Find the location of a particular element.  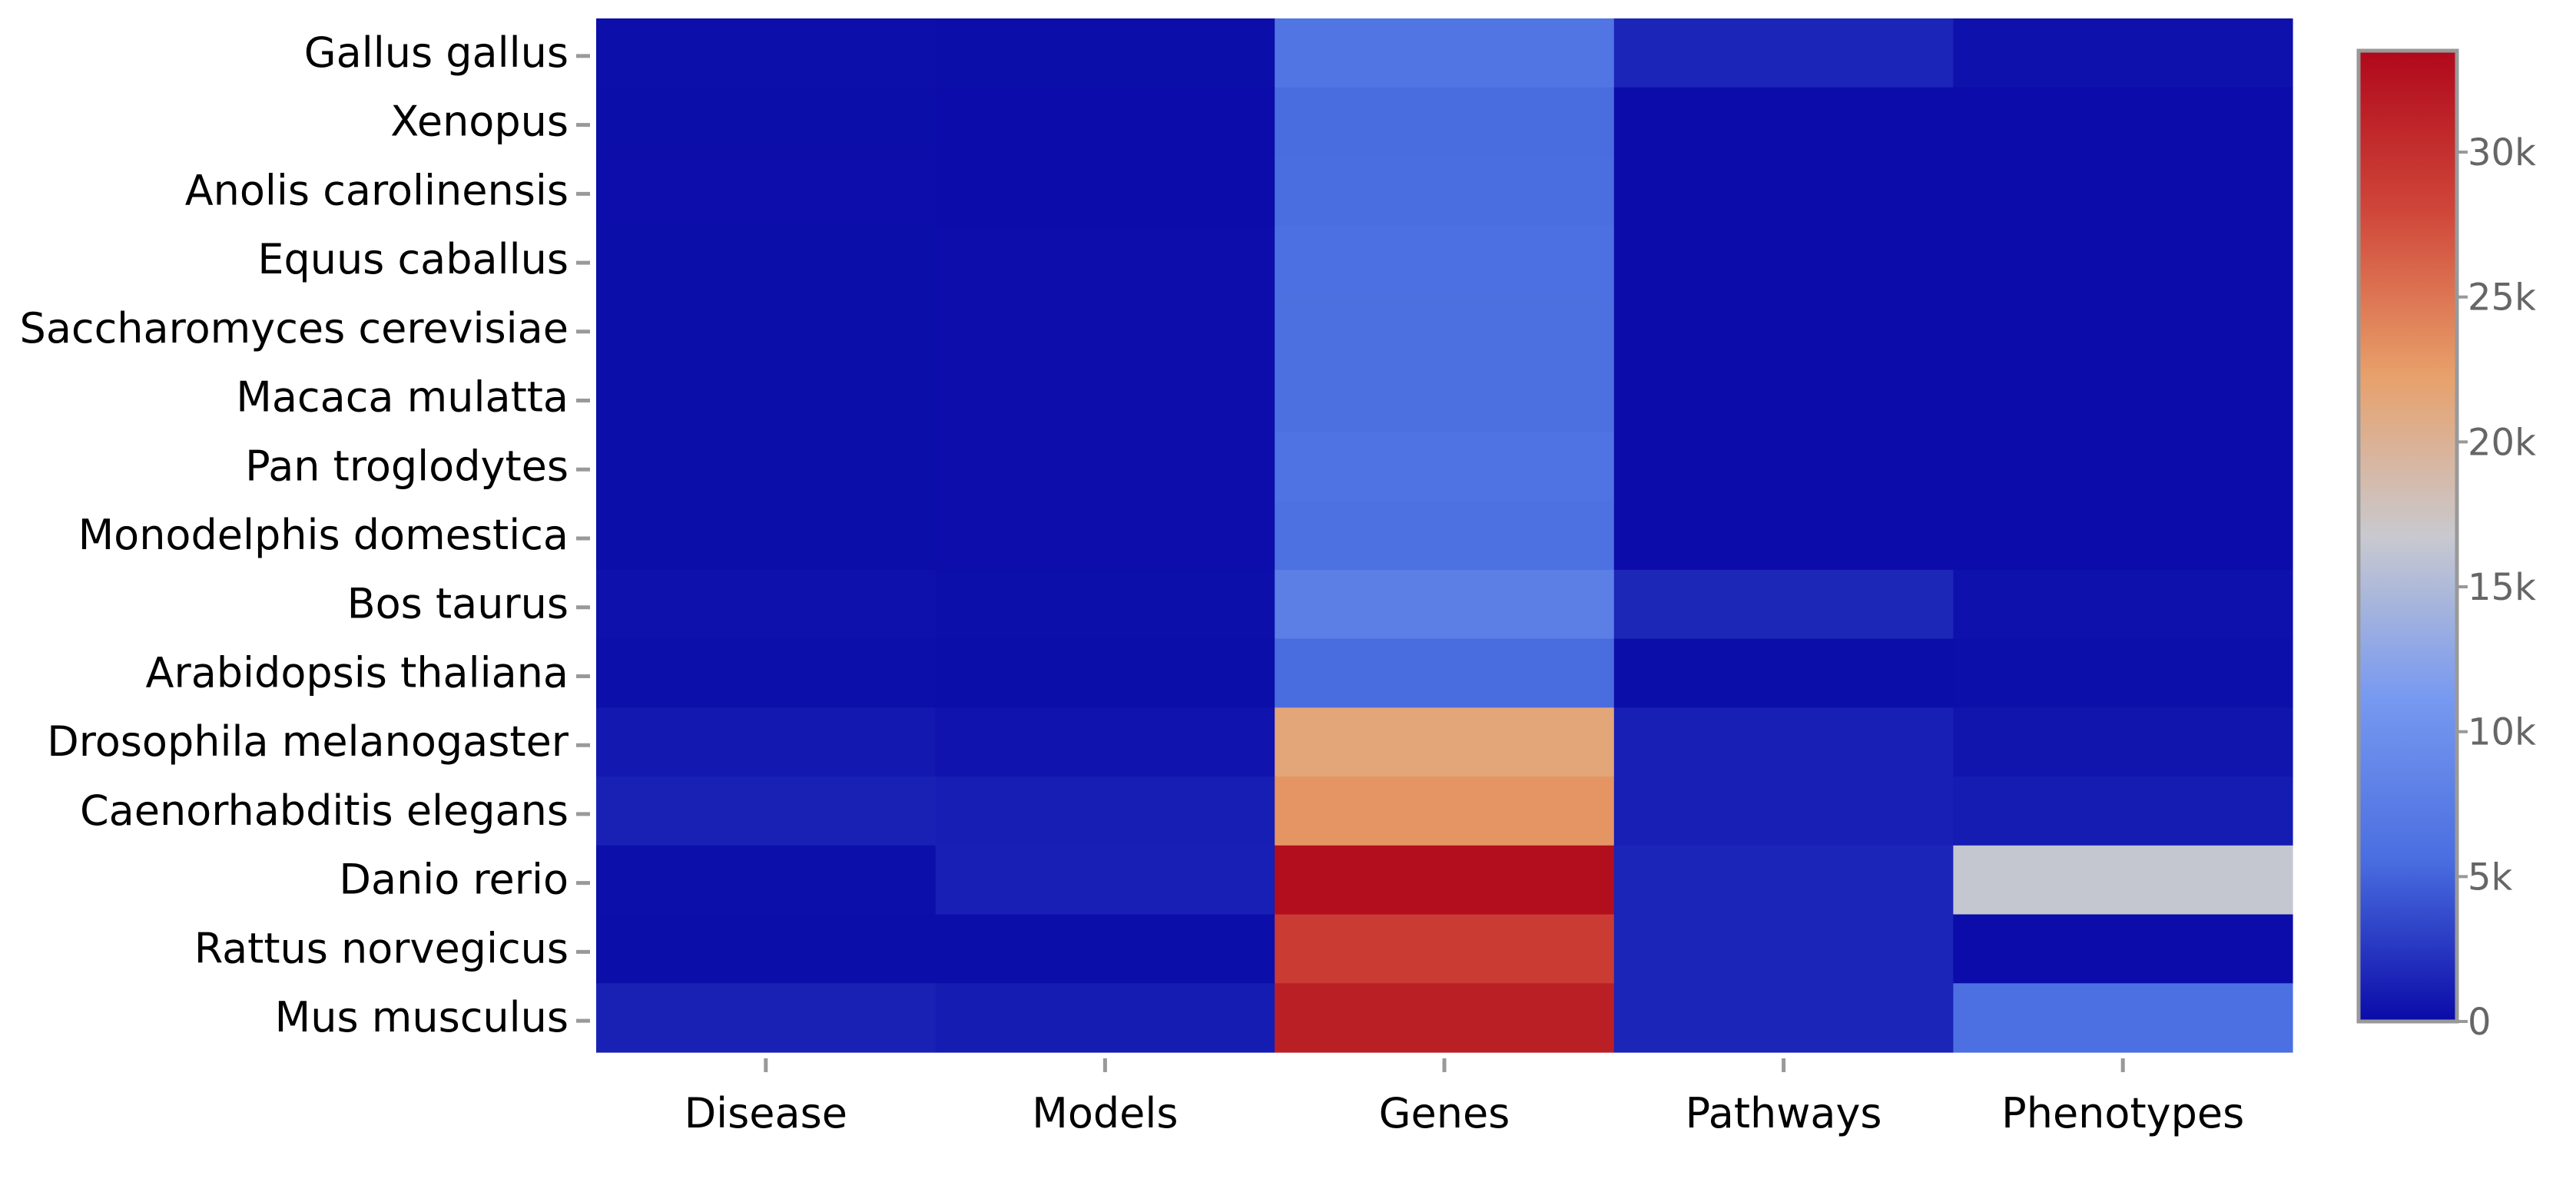

colorbar-tick-label: 30k is located at coordinates (2502, 152).